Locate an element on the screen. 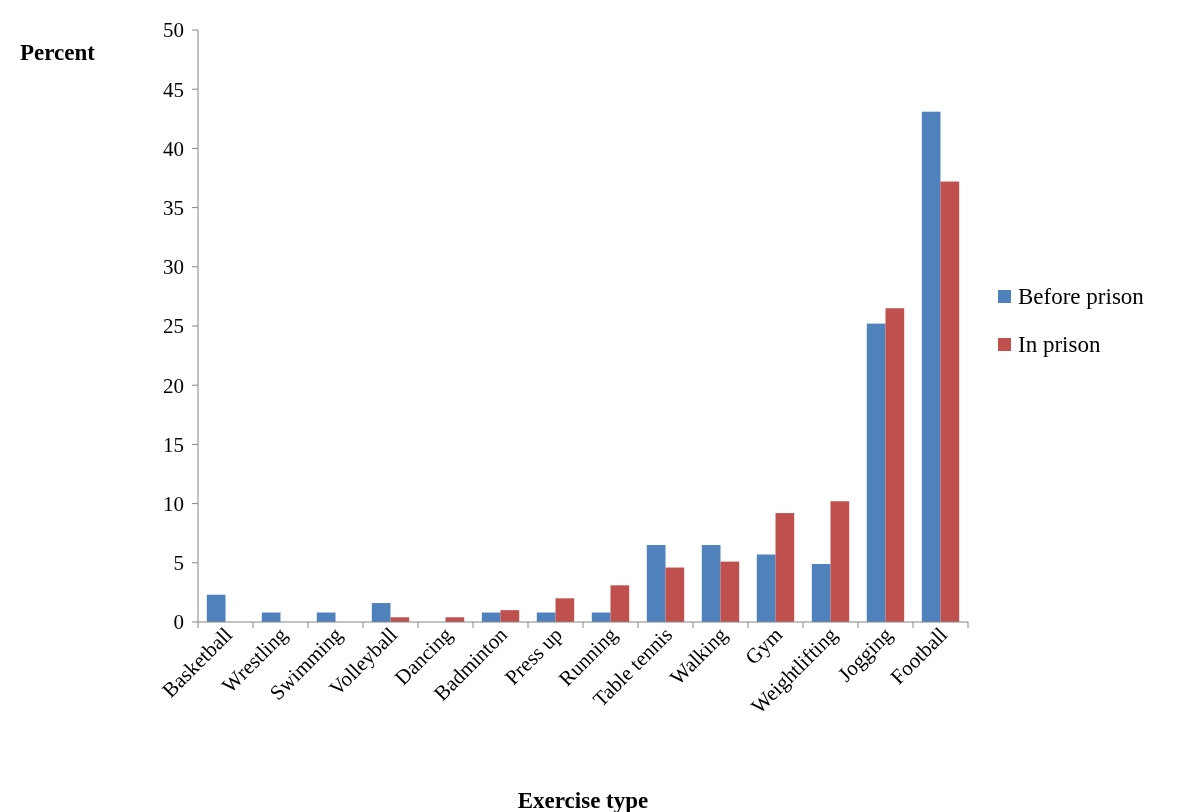  y-tick-label: 45 is located at coordinates (173, 89).